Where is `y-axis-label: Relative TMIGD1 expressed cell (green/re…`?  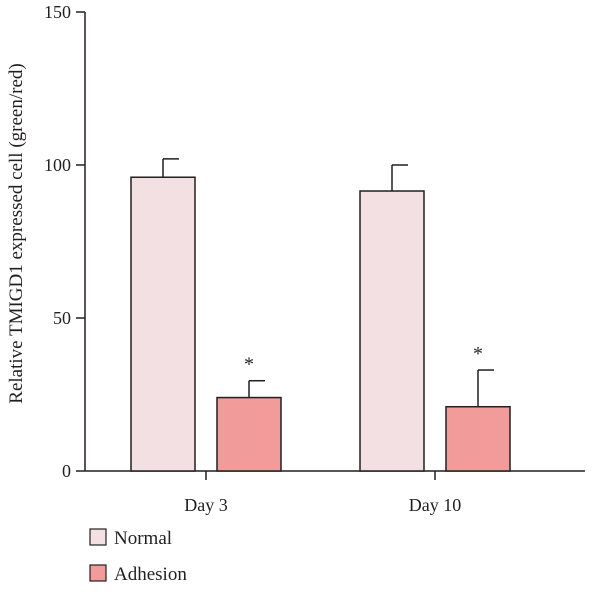 y-axis-label: Relative TMIGD1 expressed cell (green/re… is located at coordinates (16, 233).